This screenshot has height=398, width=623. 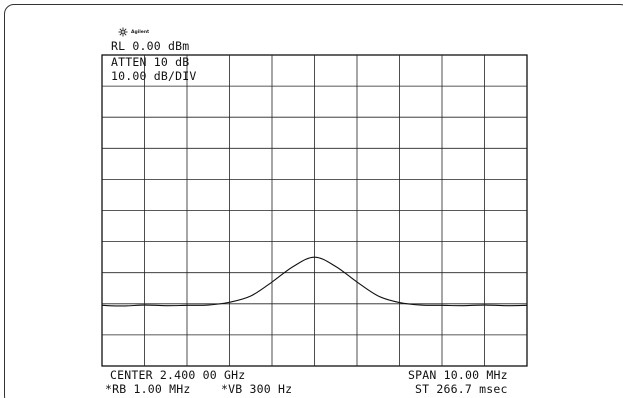 I want to click on brand-logo: Agilent, so click(x=133, y=32).